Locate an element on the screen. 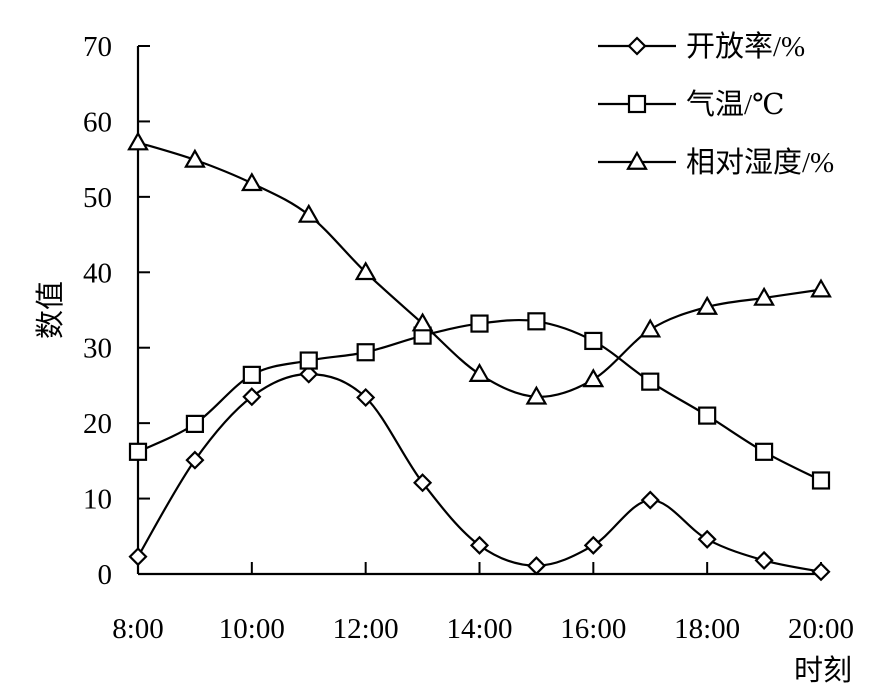 The height and width of the screenshot is (697, 886). y-axis-title: 数值 is located at coordinates (50, 310).